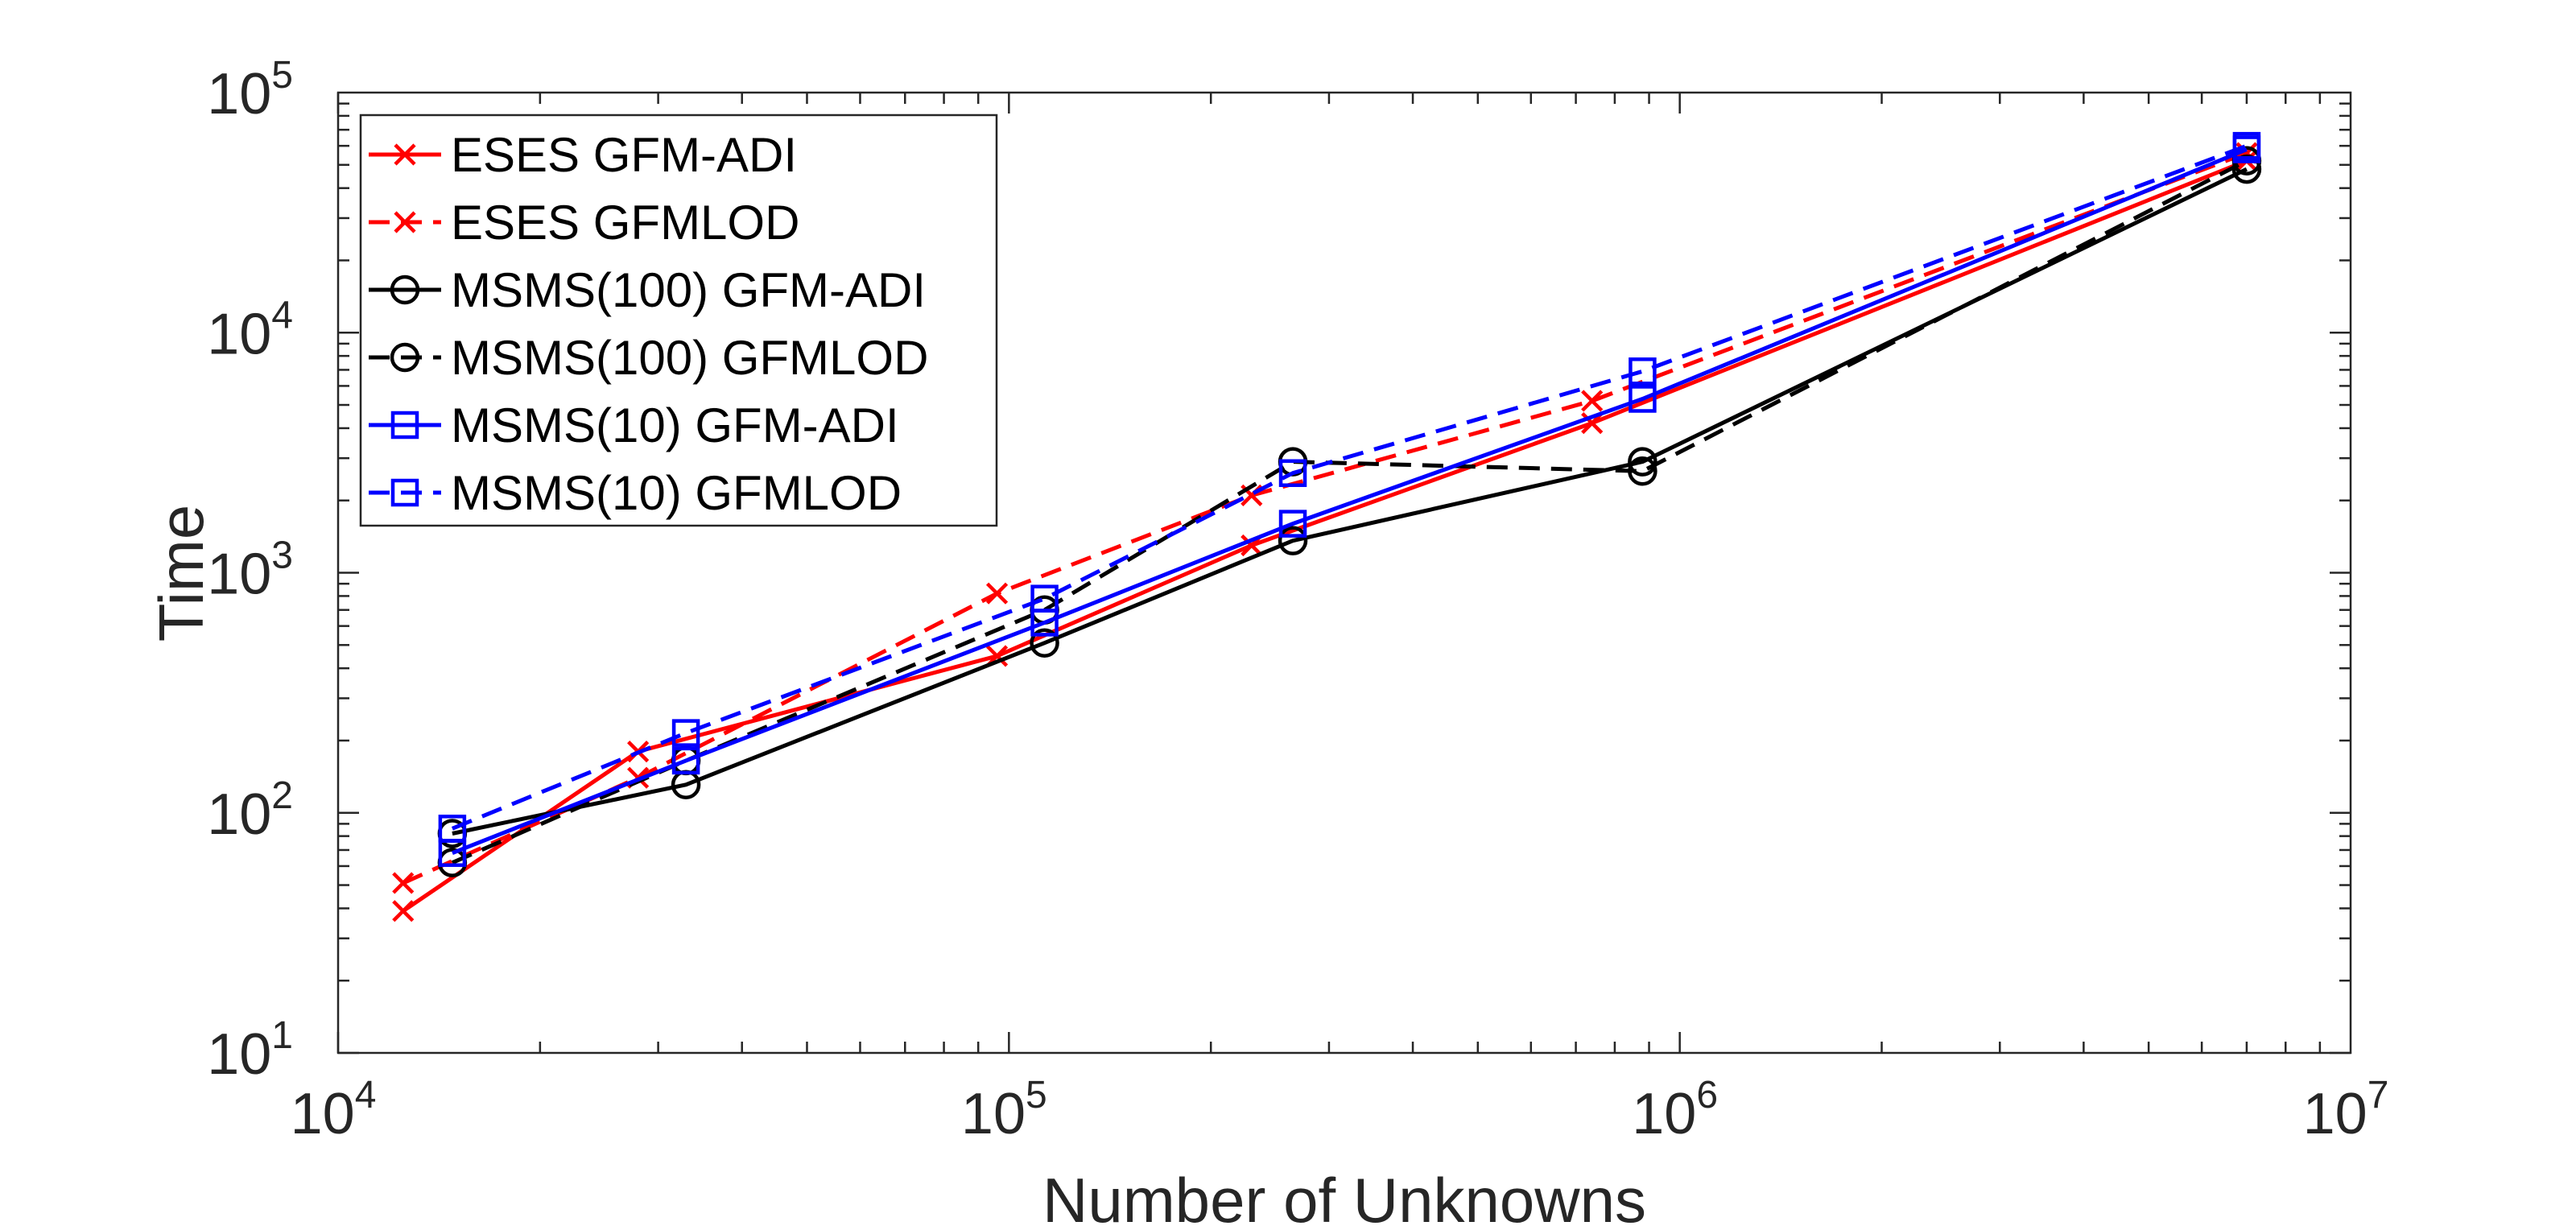 The height and width of the screenshot is (1230, 2576). What do you see at coordinates (334, 1110) in the screenshot?
I see `x-tick-label: 10⁴` at bounding box center [334, 1110].